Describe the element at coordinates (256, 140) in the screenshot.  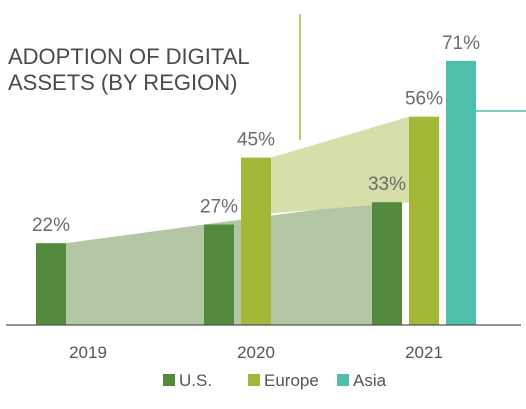
I see `value-label-europe-2020: 45%` at that location.